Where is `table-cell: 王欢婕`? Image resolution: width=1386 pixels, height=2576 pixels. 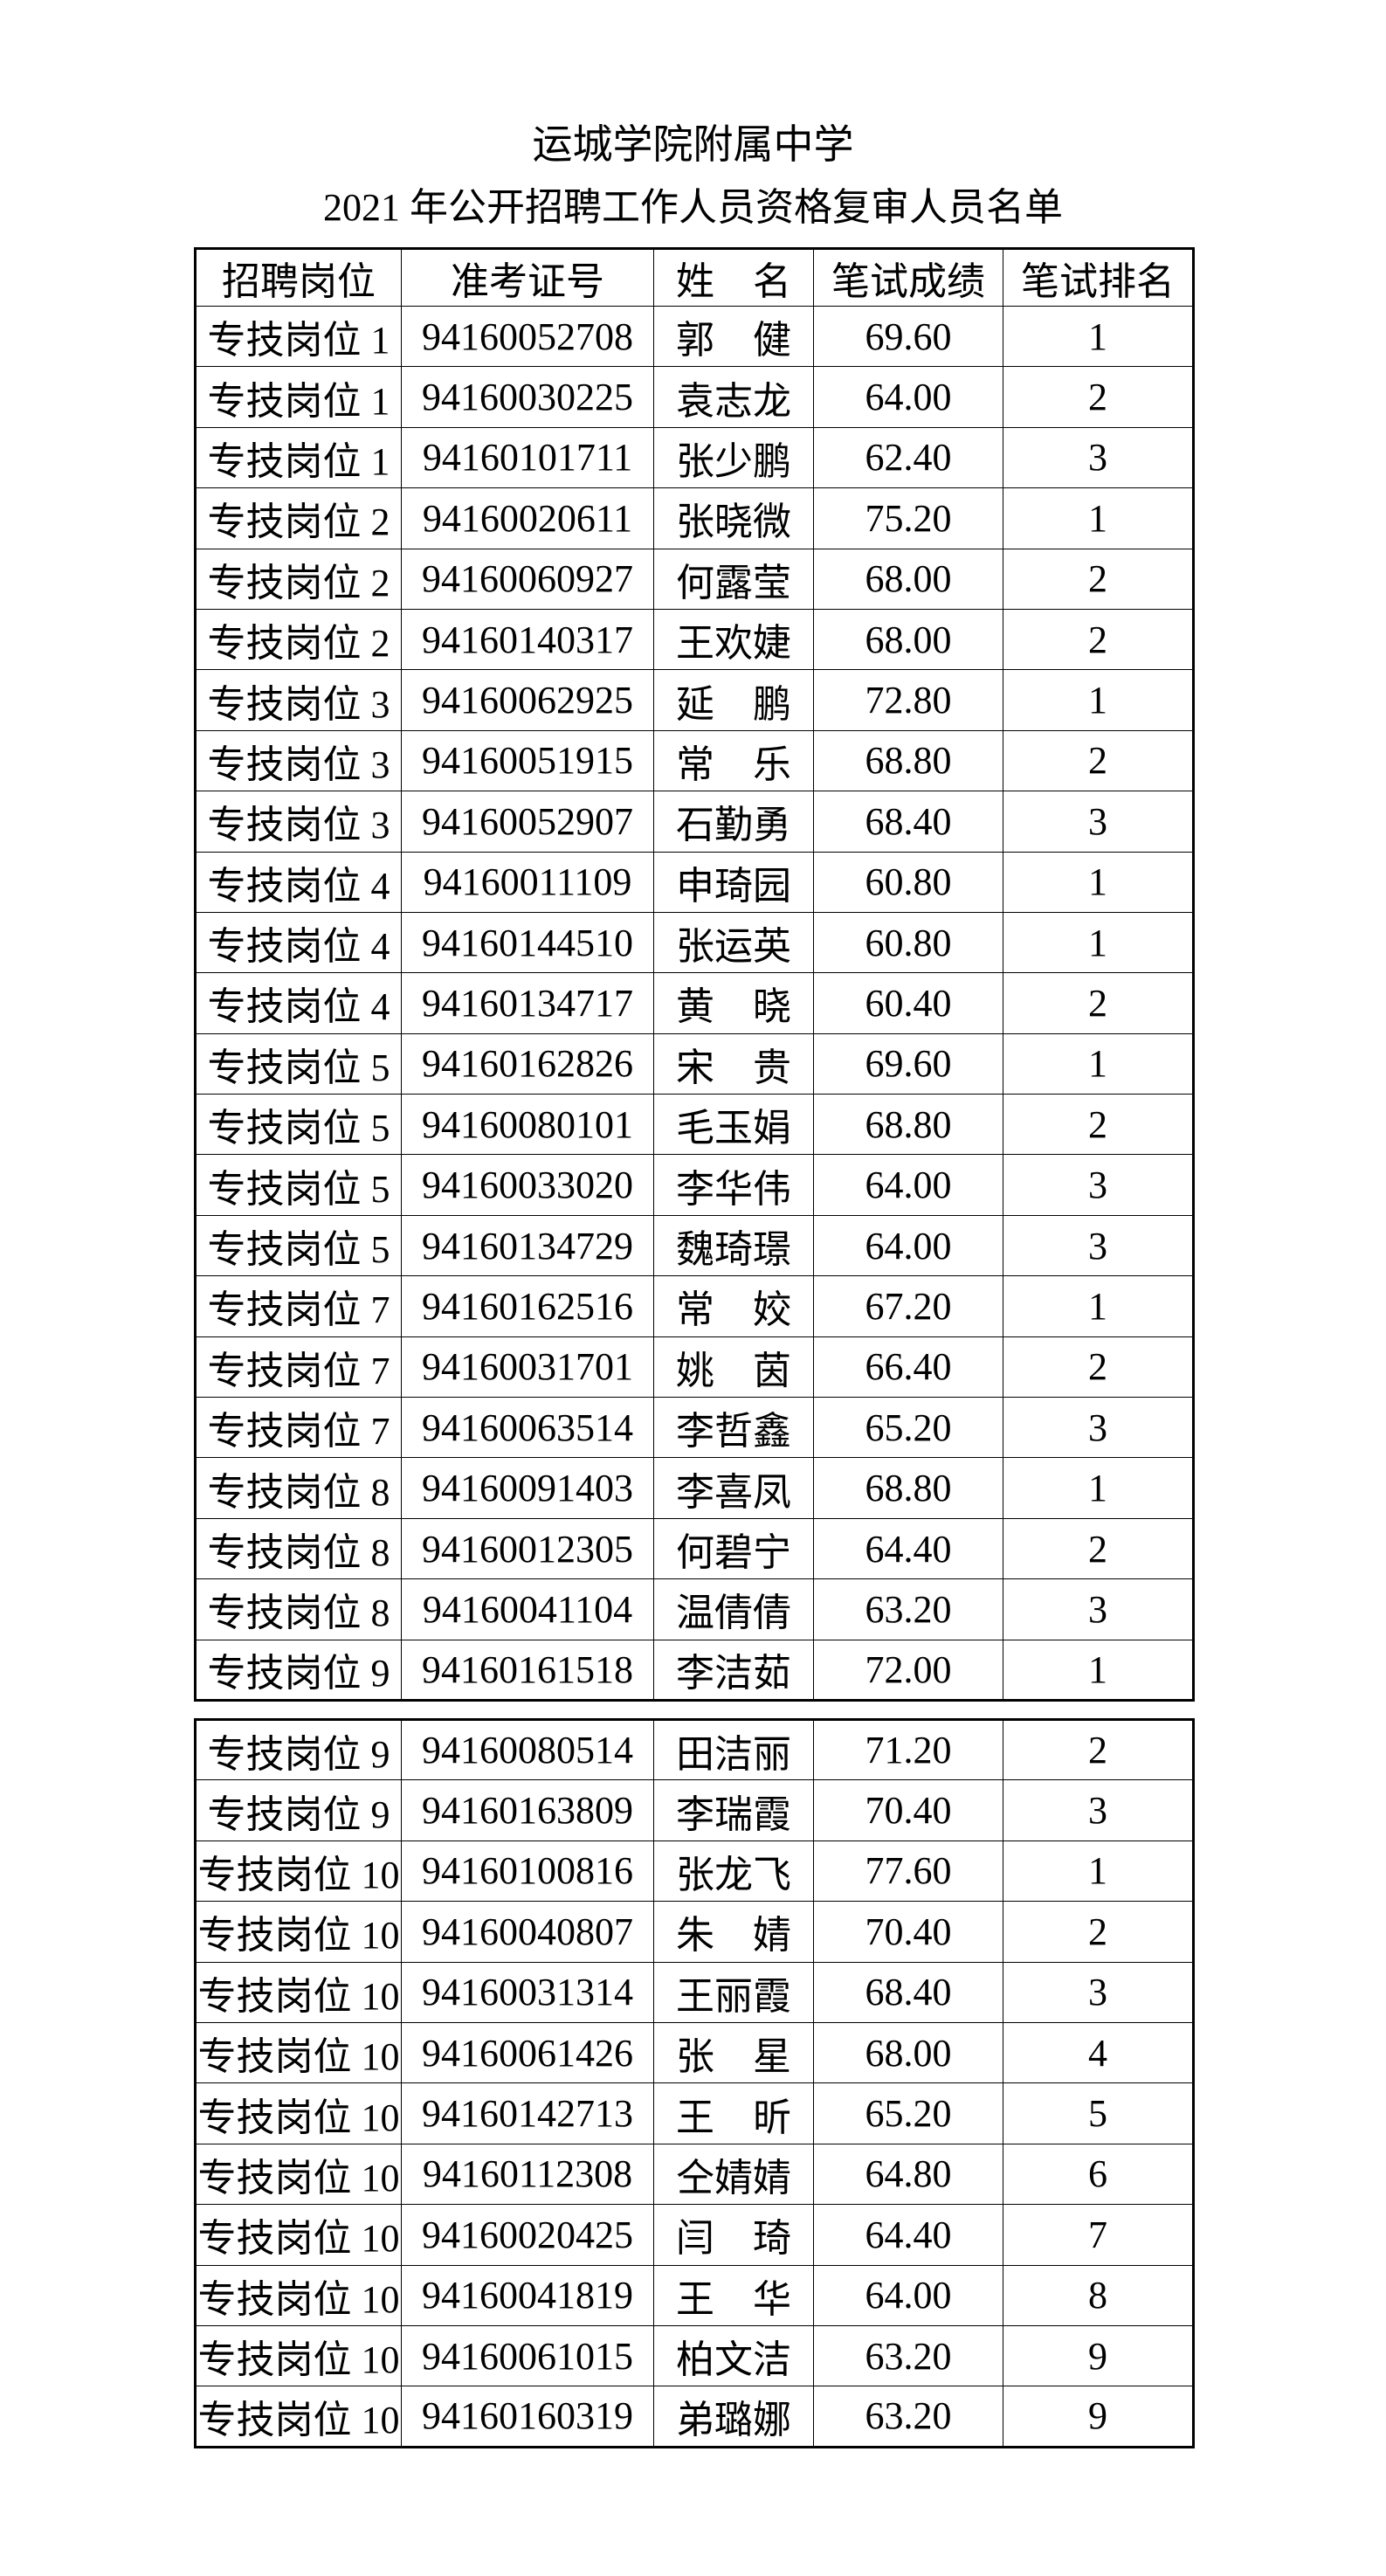 table-cell: 王欢婕 is located at coordinates (733, 639).